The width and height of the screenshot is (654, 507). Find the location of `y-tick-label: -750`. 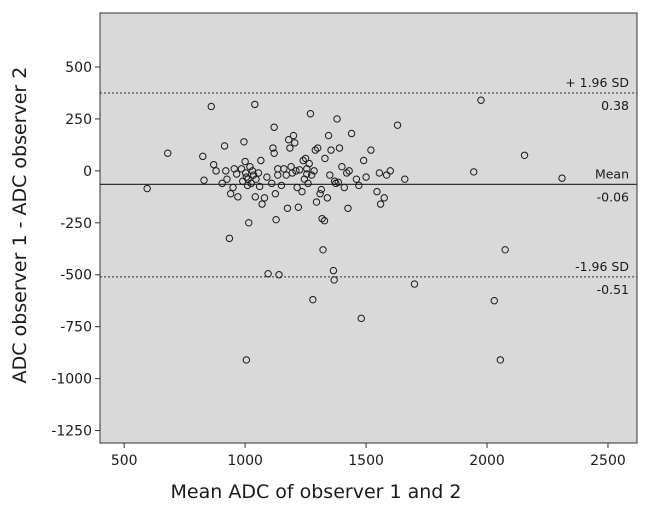

y-tick-label: -750 is located at coordinates (76, 328).